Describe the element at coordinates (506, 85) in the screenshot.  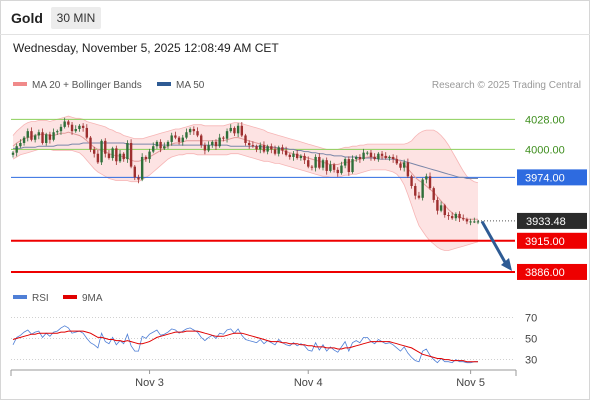
I see `research-credit: Research © 2025 Trading Central` at that location.